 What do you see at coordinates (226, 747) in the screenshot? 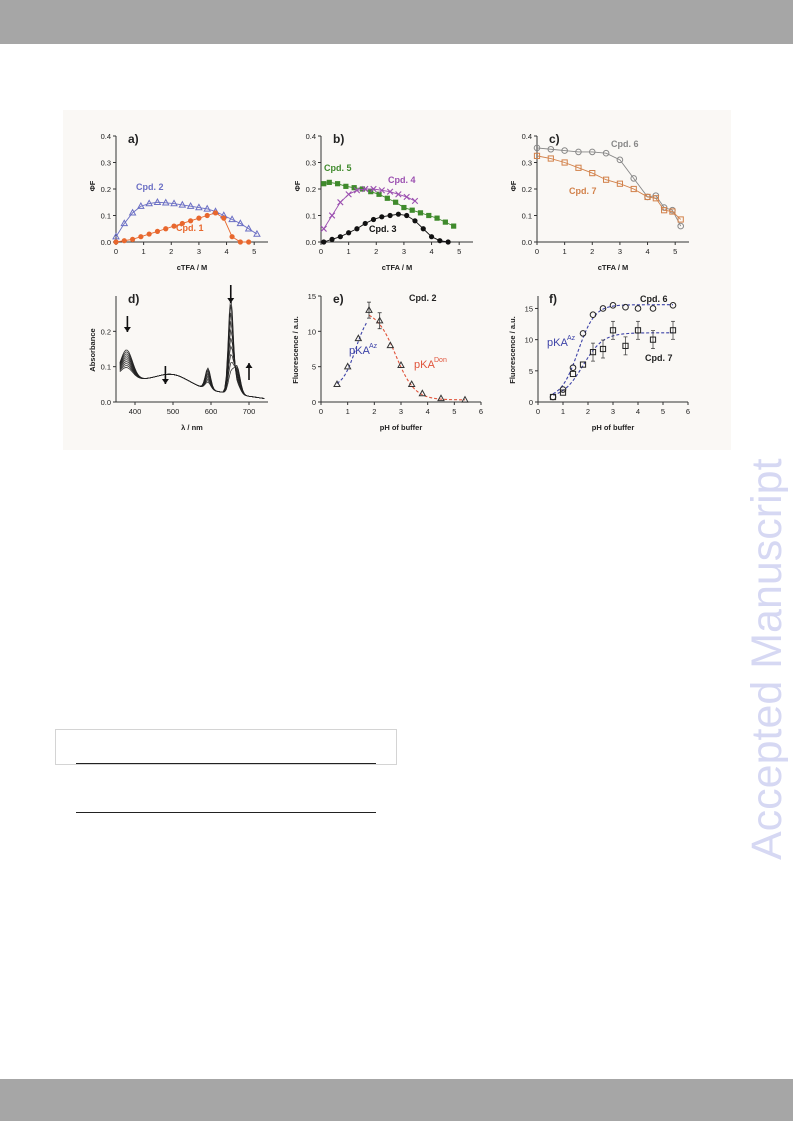
I see `text-box` at bounding box center [226, 747].